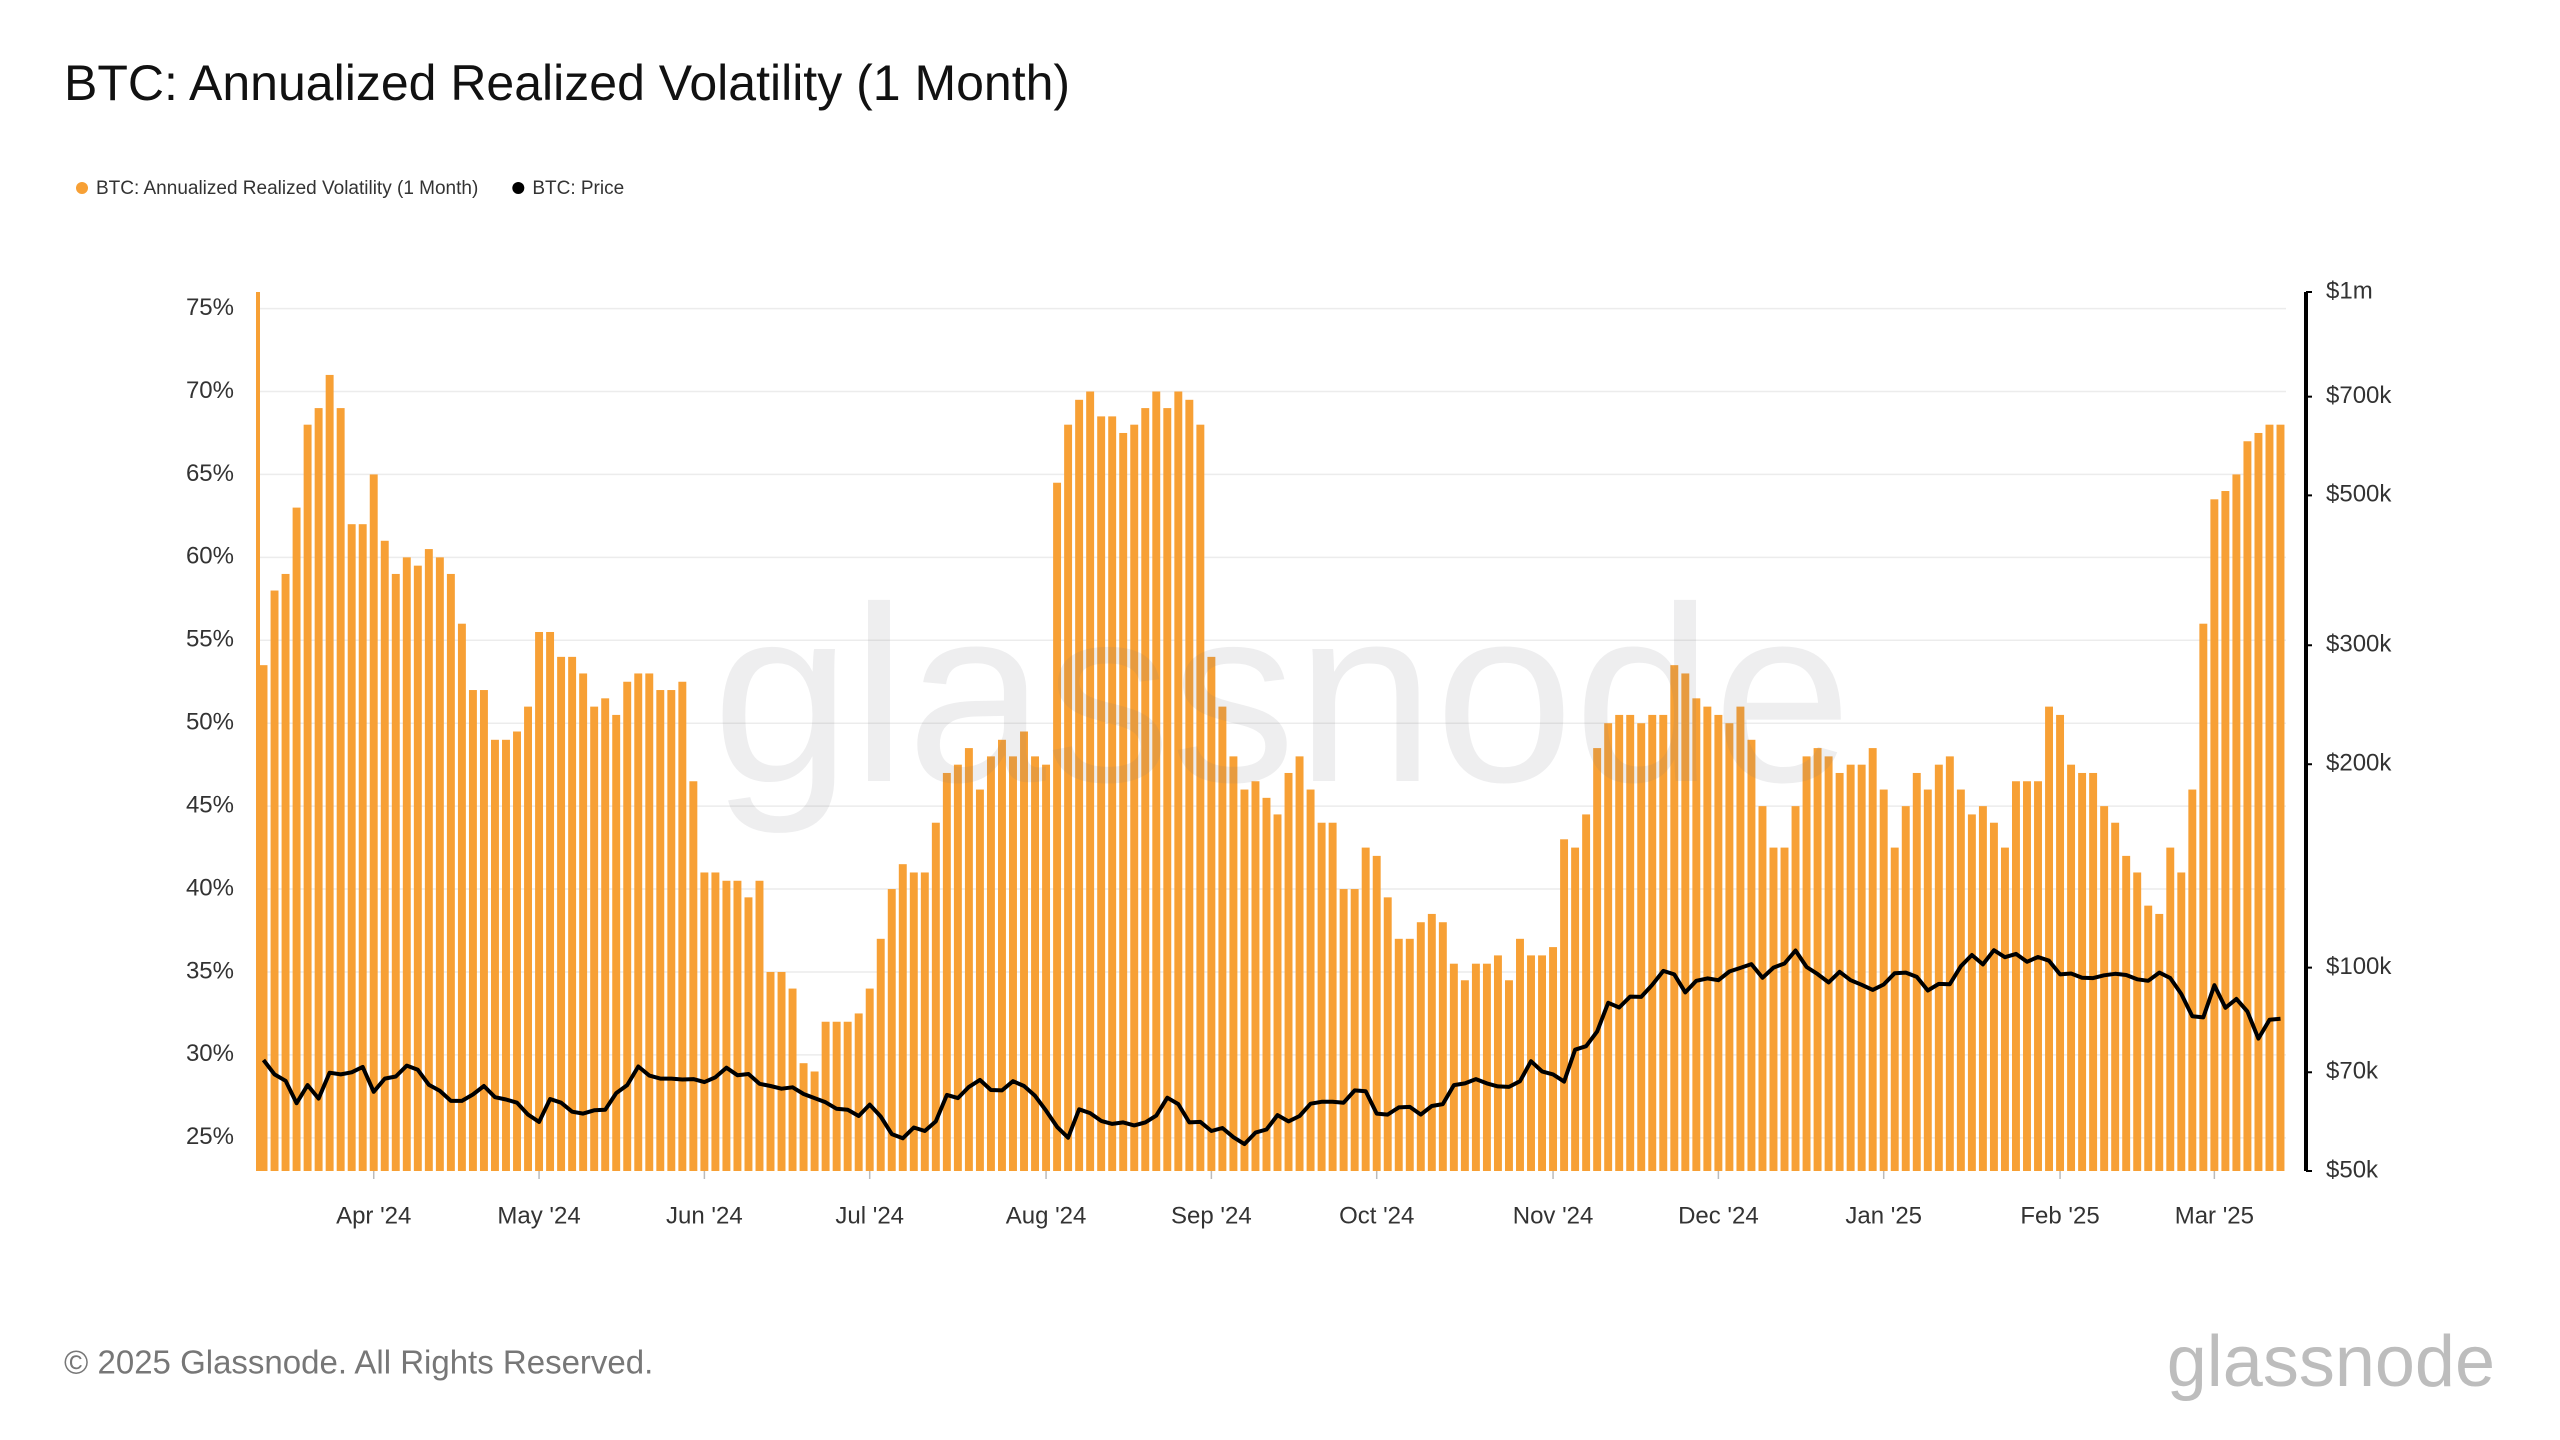  I want to click on legend-marker, so click(518, 188).